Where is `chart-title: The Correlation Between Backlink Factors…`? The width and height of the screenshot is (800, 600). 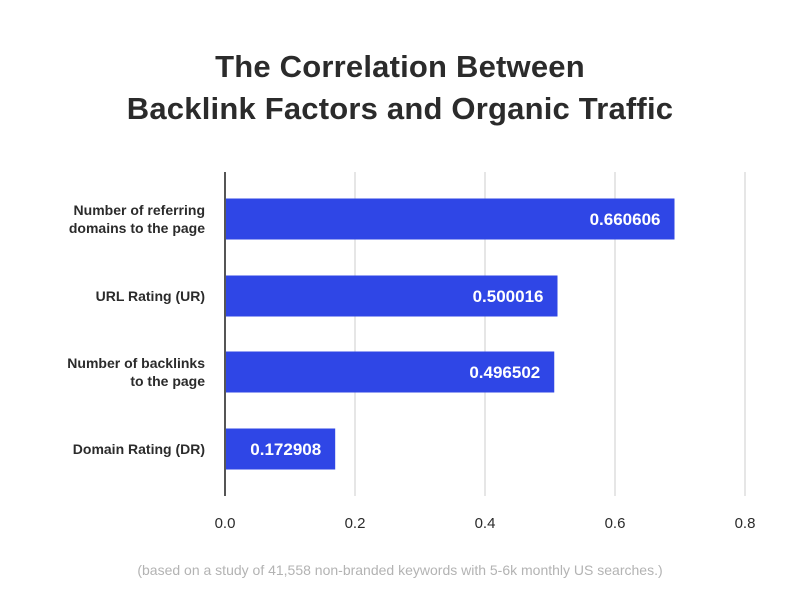 chart-title: The Correlation Between Backlink Factors… is located at coordinates (400, 88).